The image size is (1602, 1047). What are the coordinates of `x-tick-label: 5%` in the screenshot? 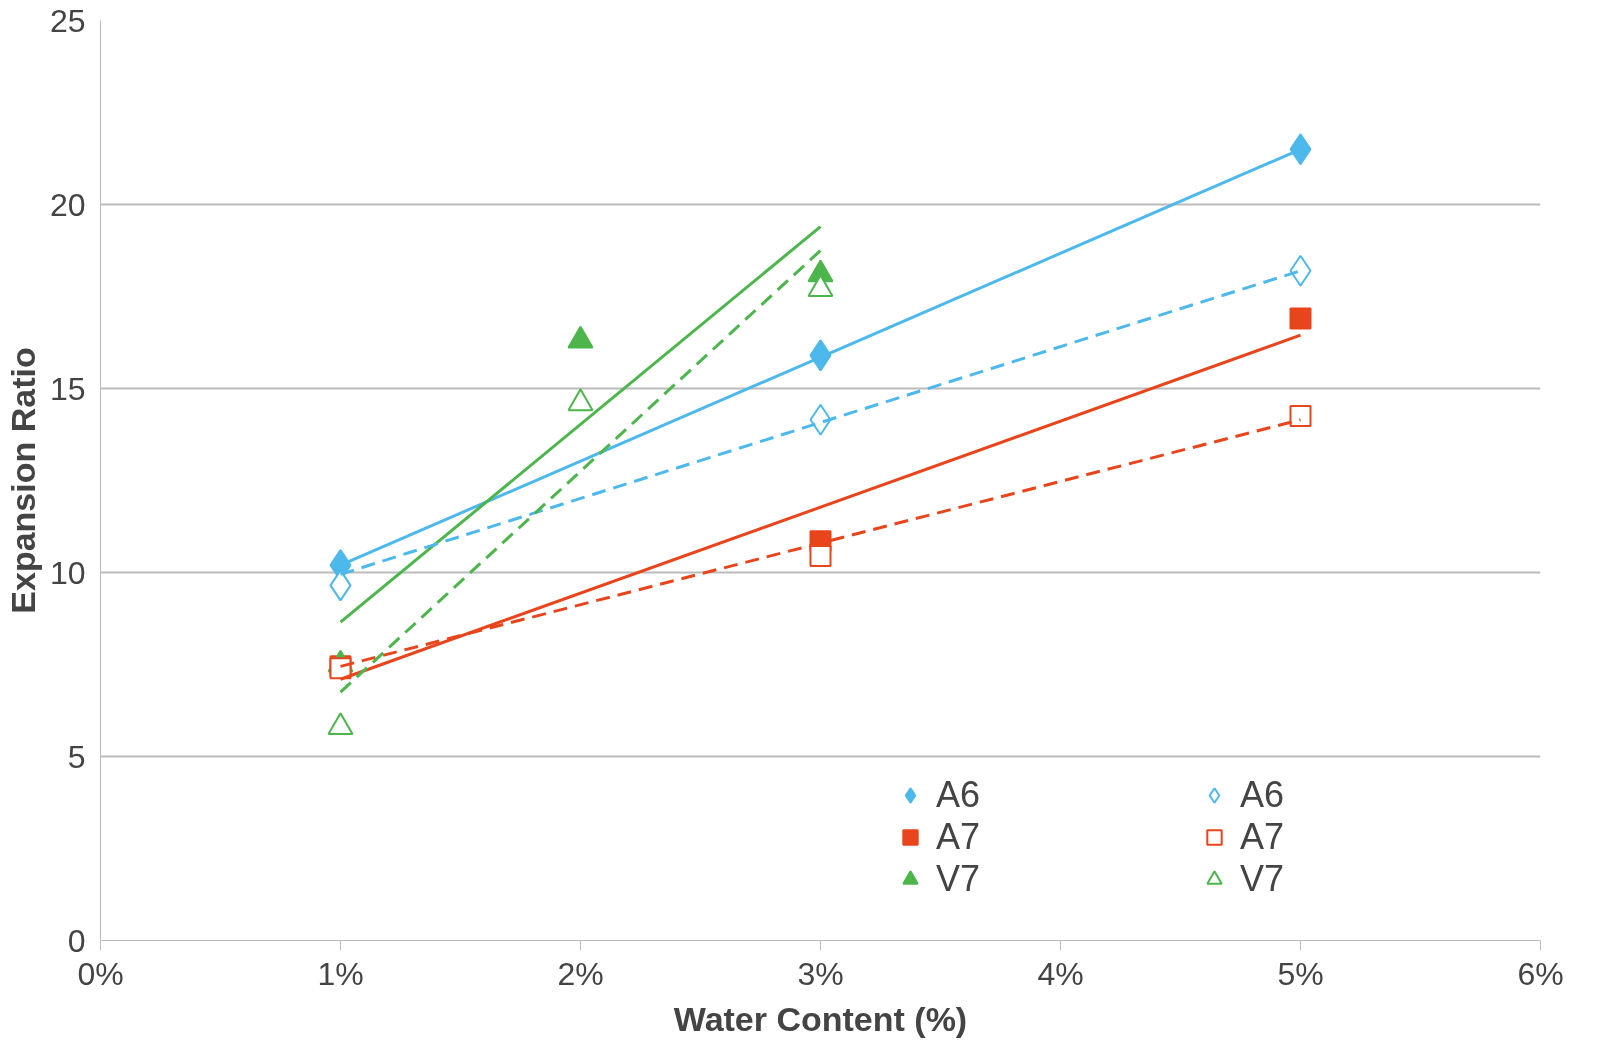 It's located at (1300, 973).